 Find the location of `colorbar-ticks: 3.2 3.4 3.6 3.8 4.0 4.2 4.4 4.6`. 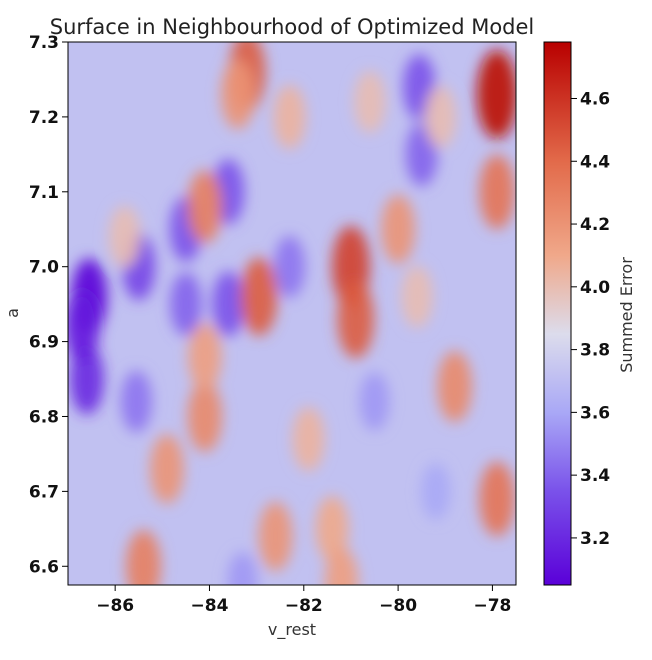

colorbar-ticks: 3.2 3.4 3.6 3.8 4.0 4.2 4.4 4.6 is located at coordinates (590, 319).